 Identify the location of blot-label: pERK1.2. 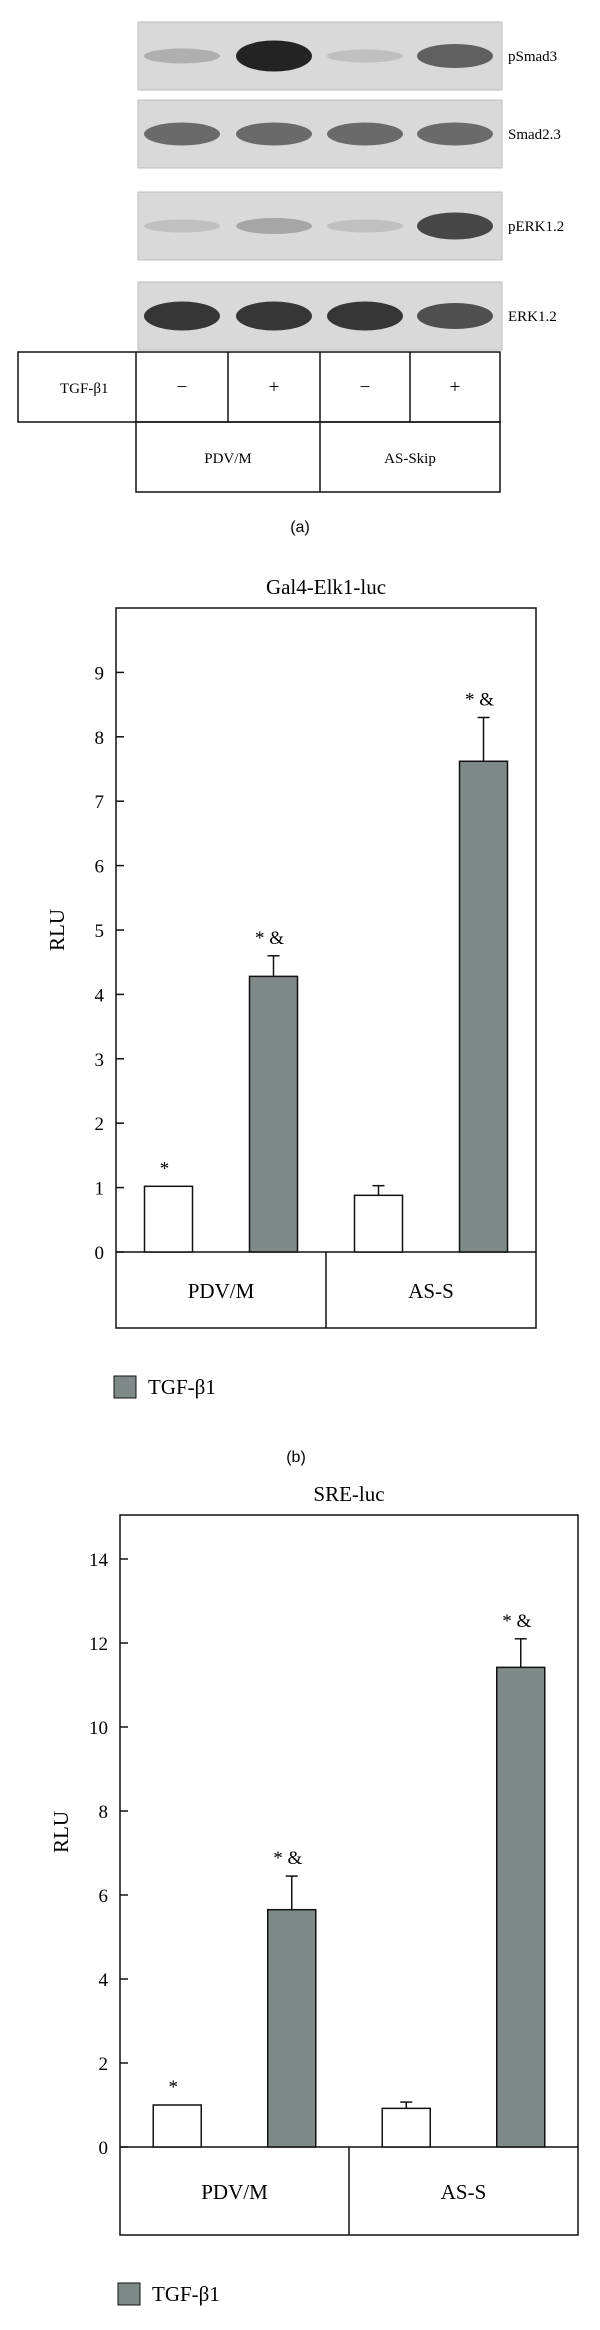
(536, 227).